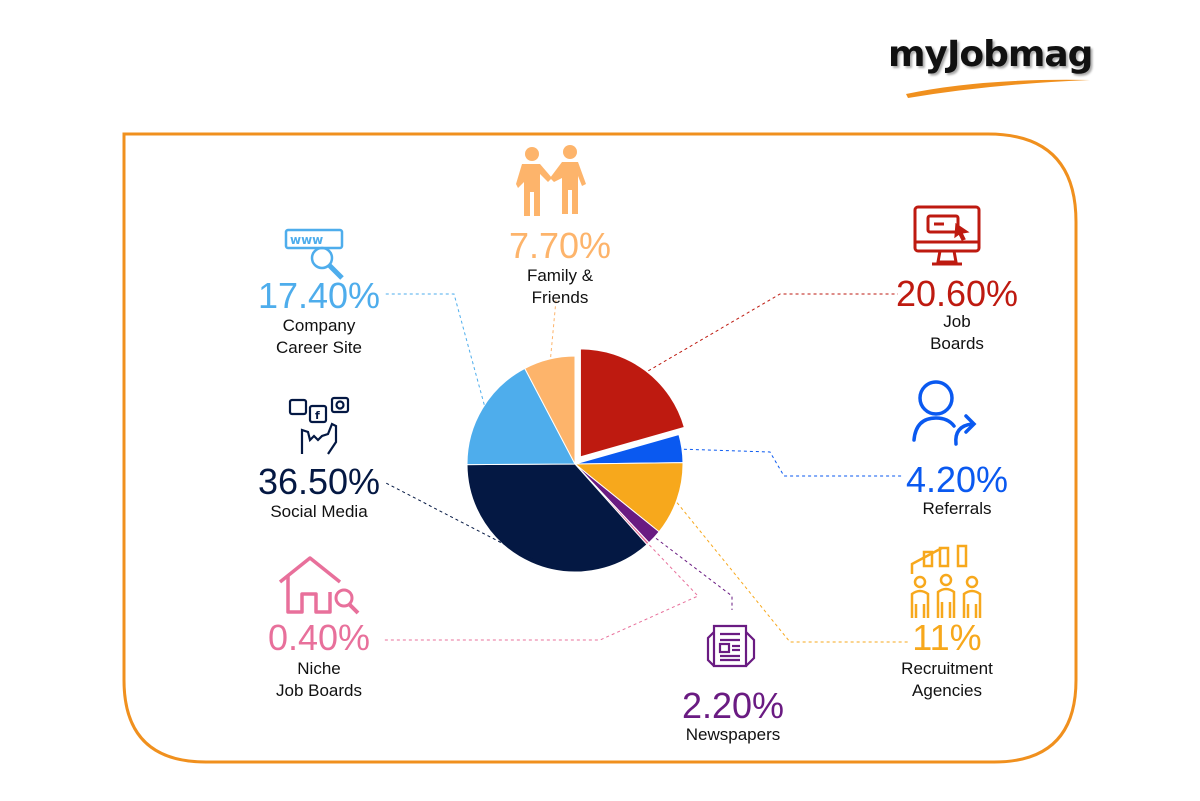 The width and height of the screenshot is (1200, 801). I want to click on www-search-icon: www, so click(314, 254).